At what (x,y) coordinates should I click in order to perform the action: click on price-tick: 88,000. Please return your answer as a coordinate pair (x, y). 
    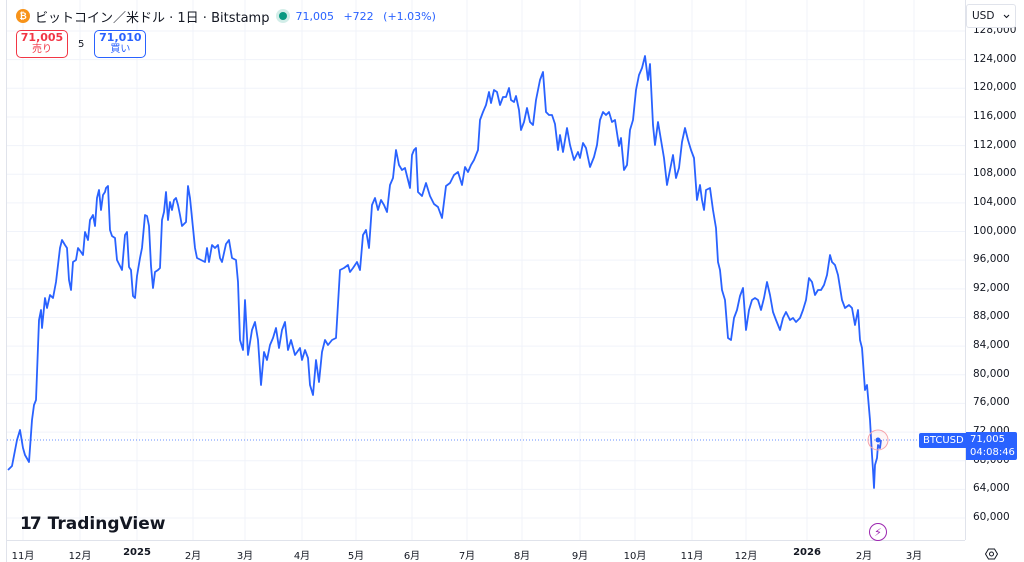
    Looking at the image, I should click on (991, 316).